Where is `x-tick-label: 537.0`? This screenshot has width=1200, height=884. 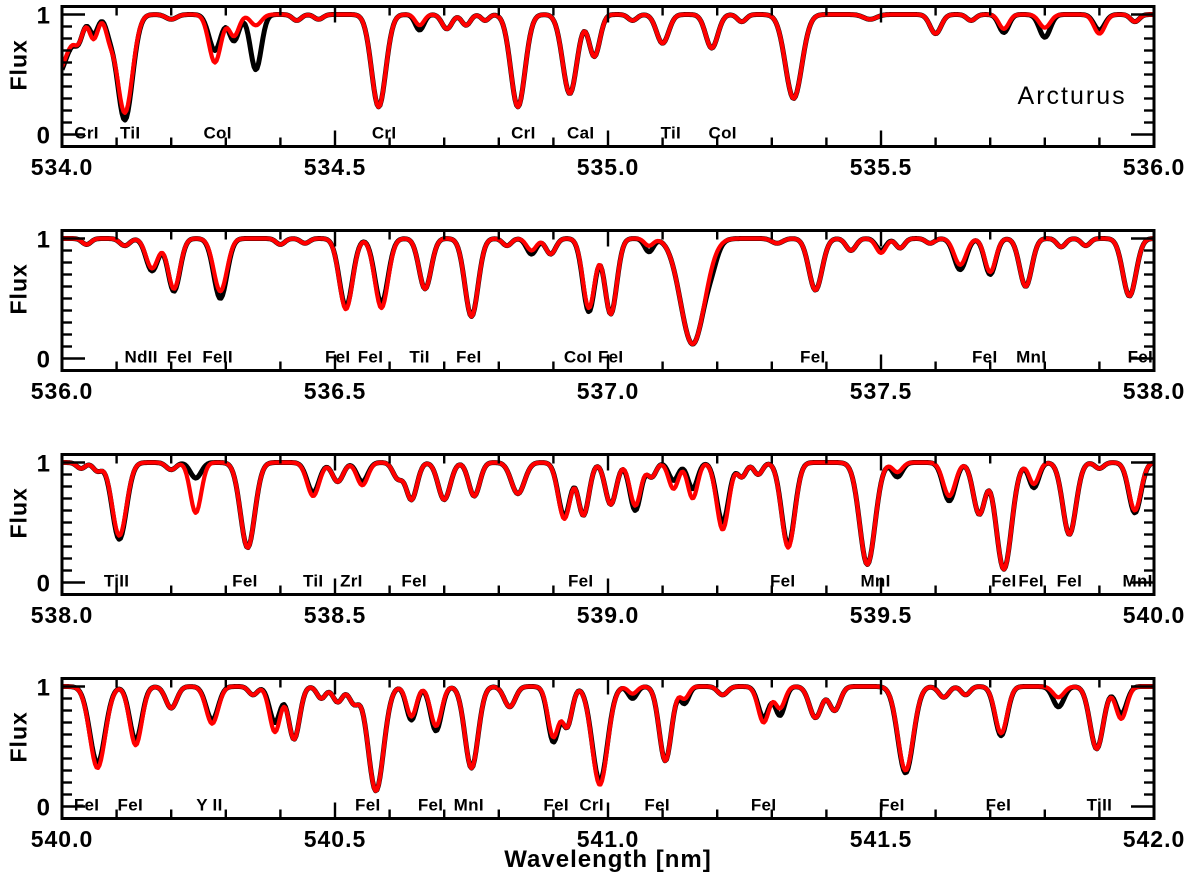 x-tick-label: 537.0 is located at coordinates (608, 391).